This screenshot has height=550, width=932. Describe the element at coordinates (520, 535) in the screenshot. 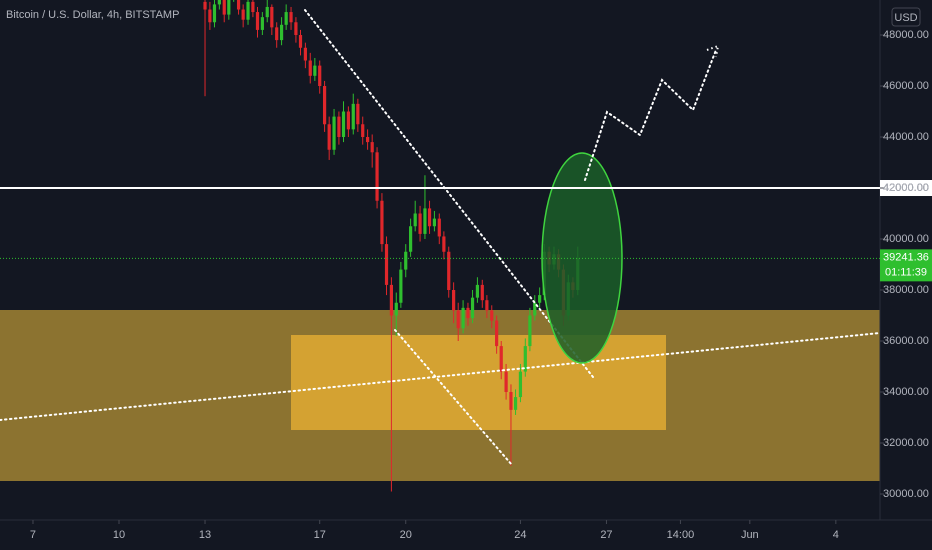

I see `x-tick-label: 24` at that location.